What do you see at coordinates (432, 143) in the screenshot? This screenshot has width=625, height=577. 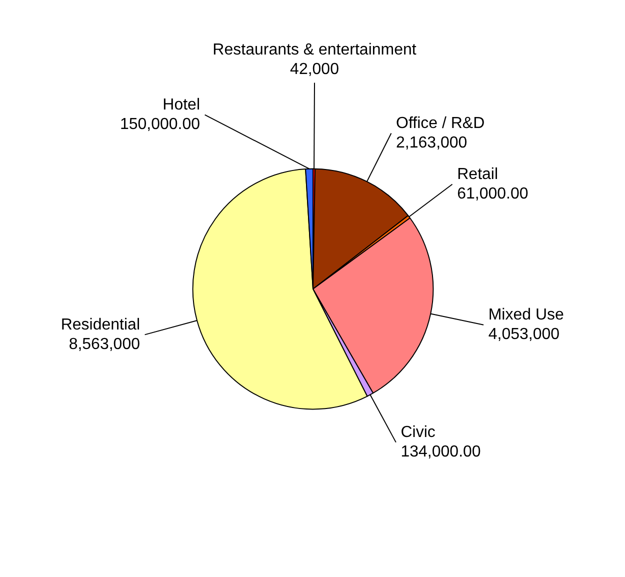 I see `data-label: 2,163,000` at bounding box center [432, 143].